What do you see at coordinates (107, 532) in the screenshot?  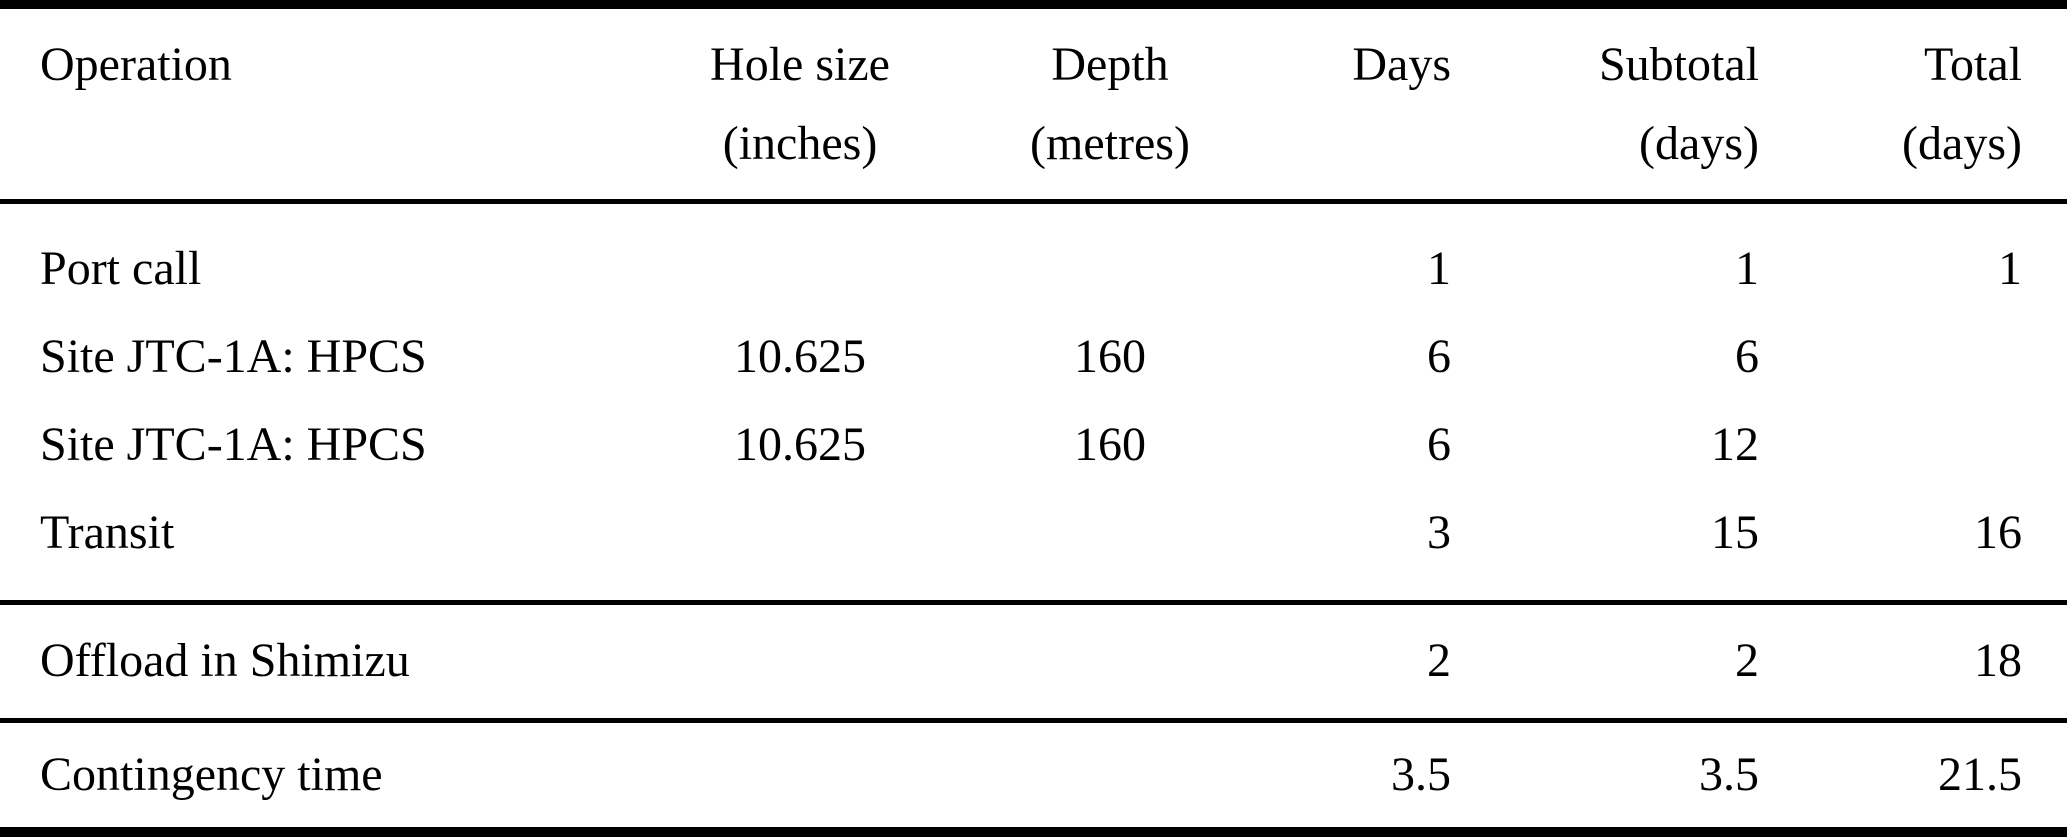 I see `cell-operation: Transit` at bounding box center [107, 532].